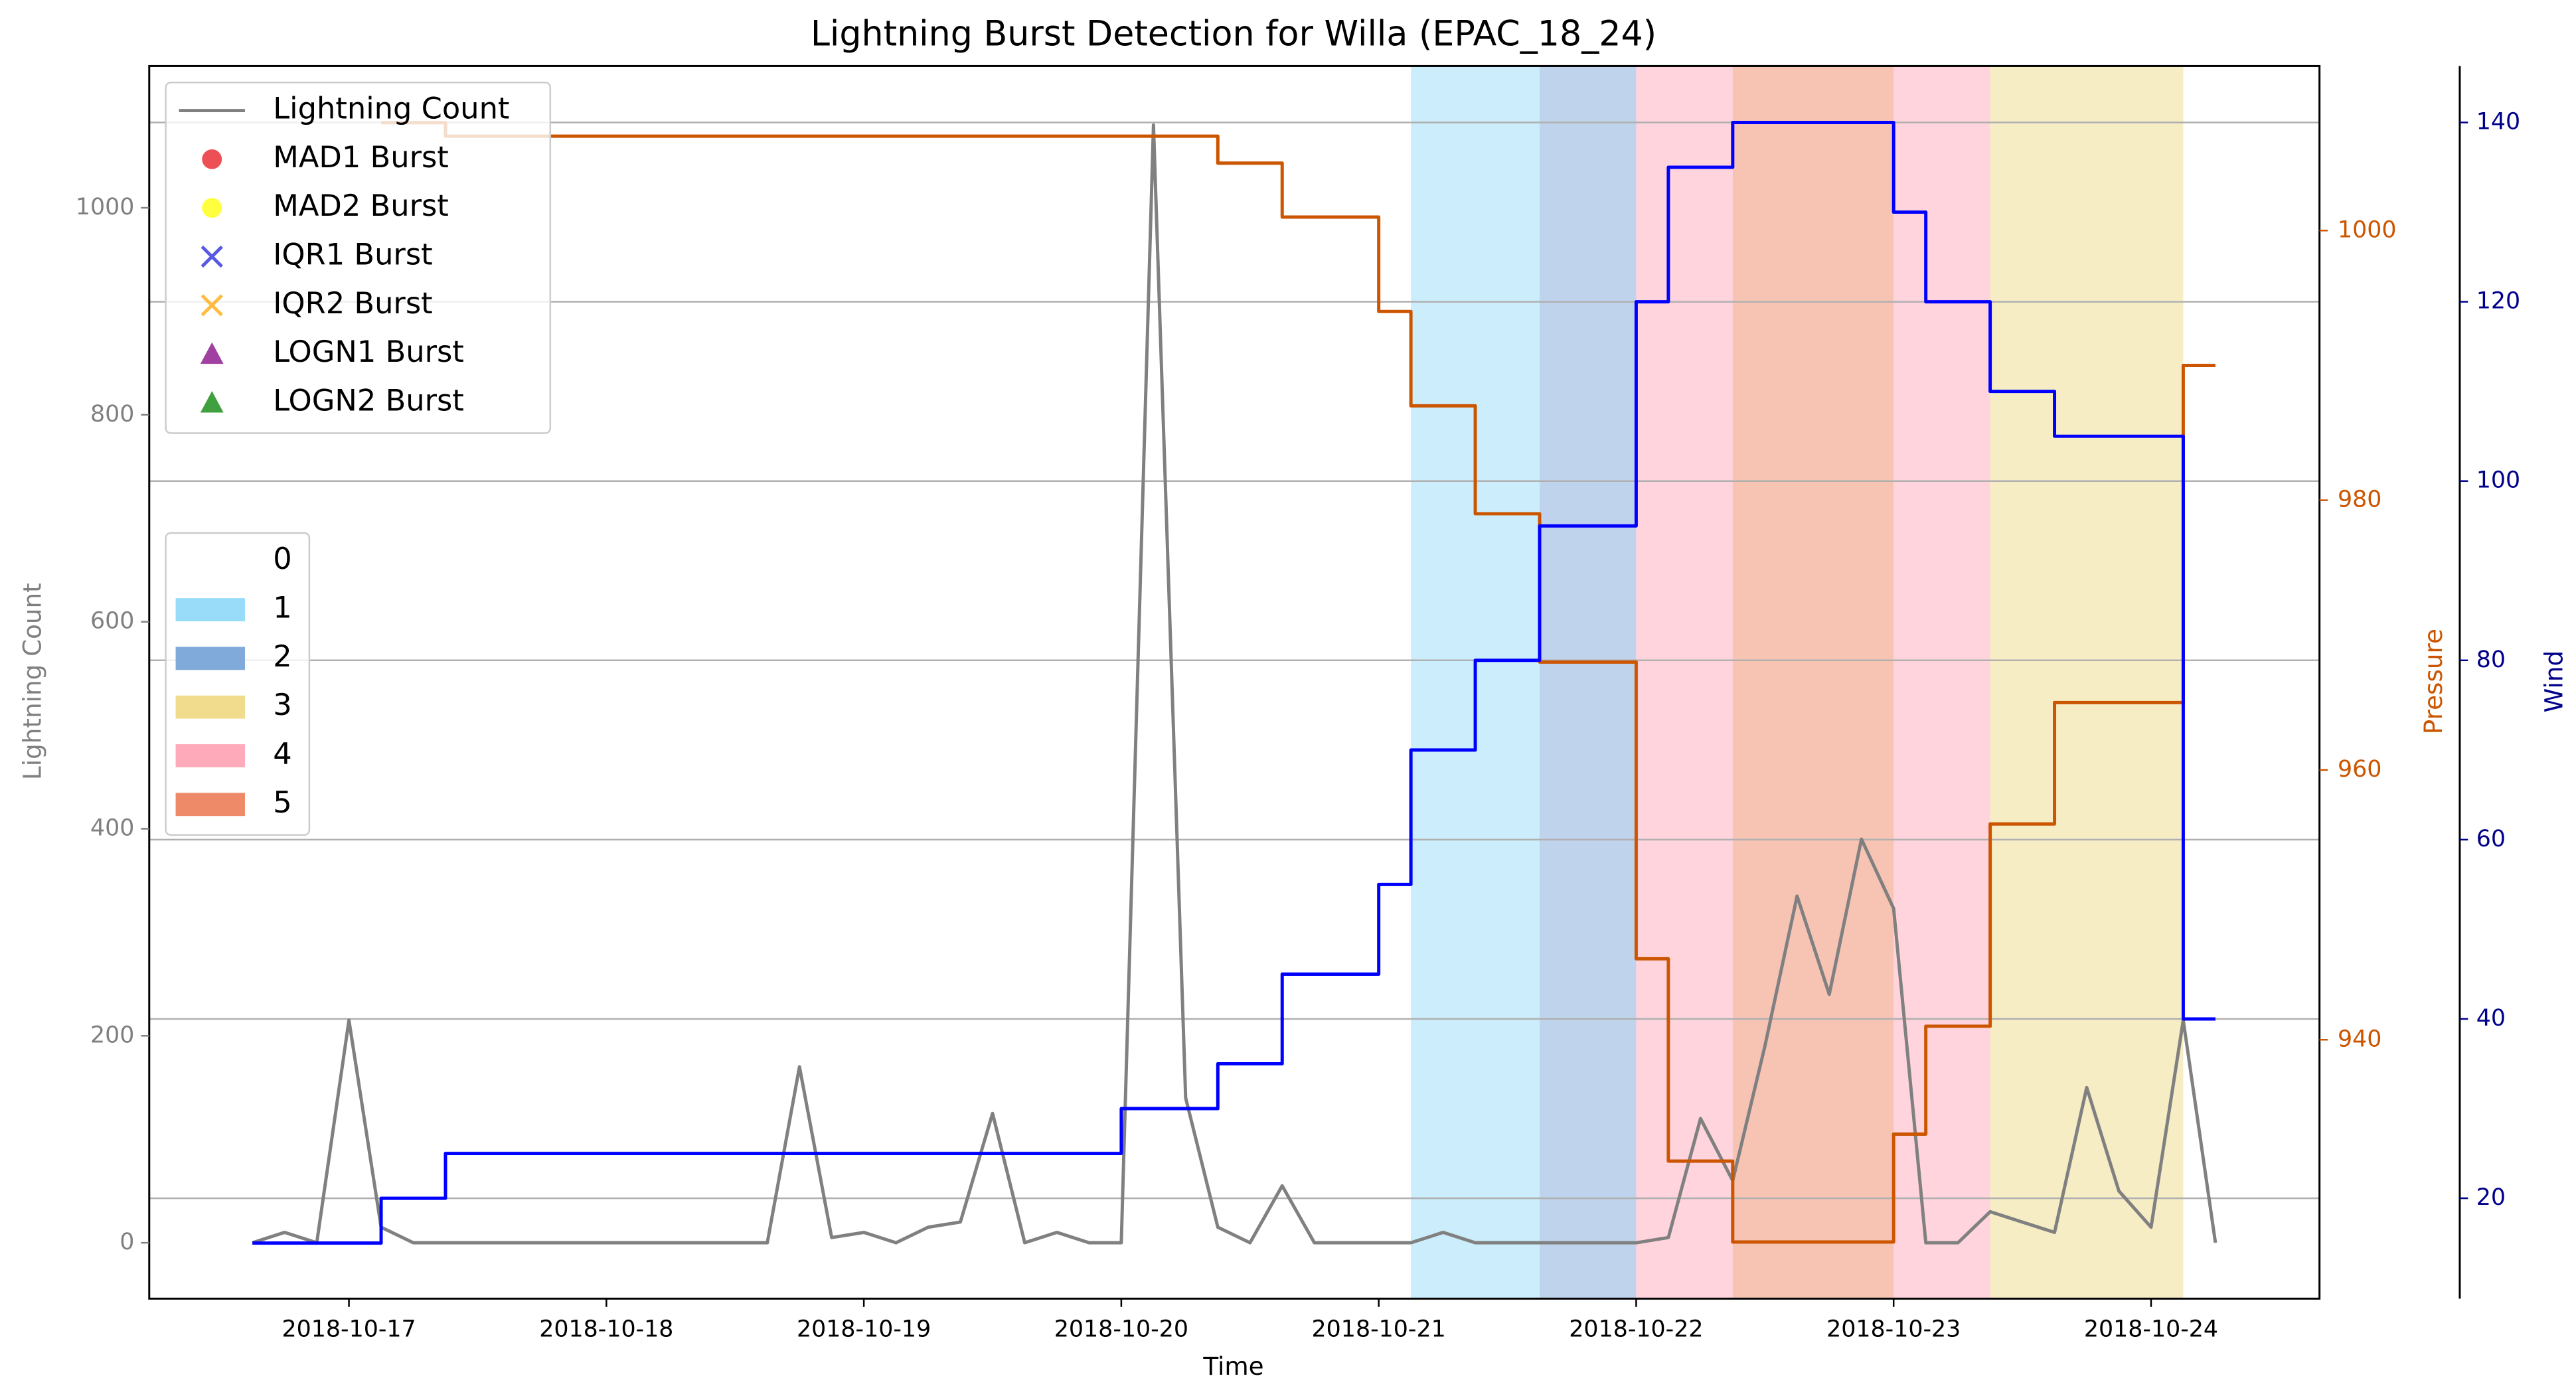  Describe the element at coordinates (112, 827) in the screenshot. I see `y-tick-label: 400` at that location.